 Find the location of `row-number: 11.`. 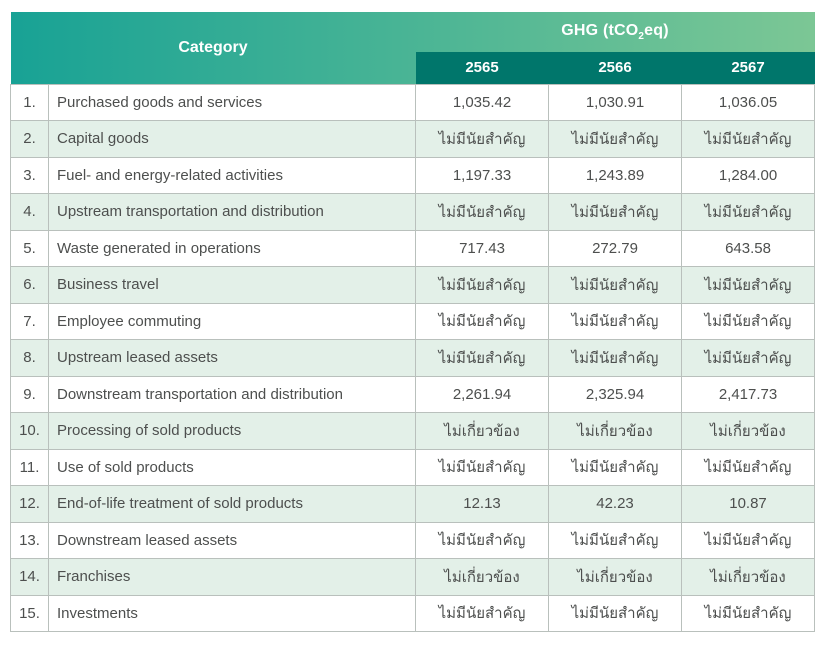

row-number: 11. is located at coordinates (29, 467).